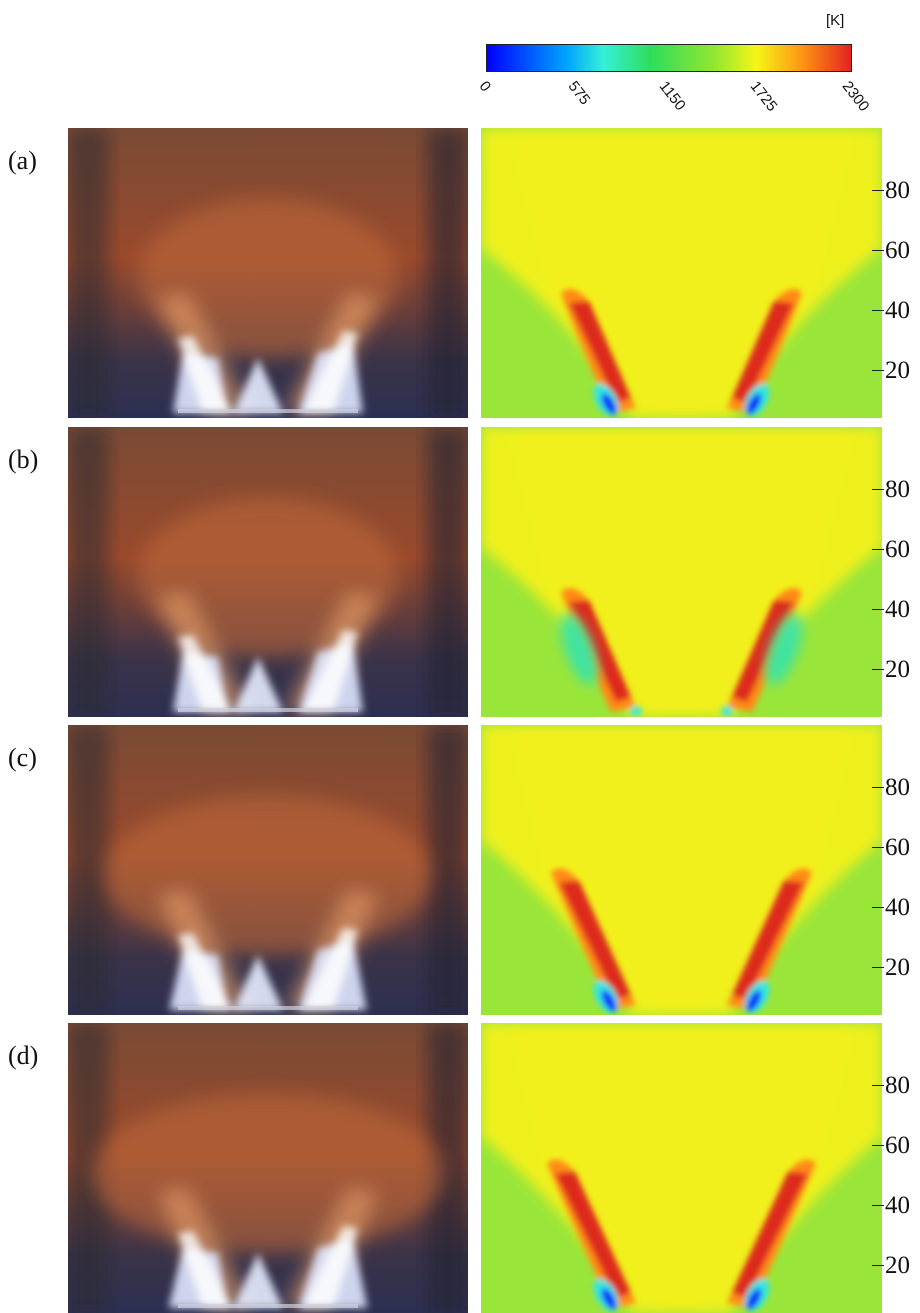 The image size is (920, 1313). I want to click on panel-label: (c), so click(22, 757).